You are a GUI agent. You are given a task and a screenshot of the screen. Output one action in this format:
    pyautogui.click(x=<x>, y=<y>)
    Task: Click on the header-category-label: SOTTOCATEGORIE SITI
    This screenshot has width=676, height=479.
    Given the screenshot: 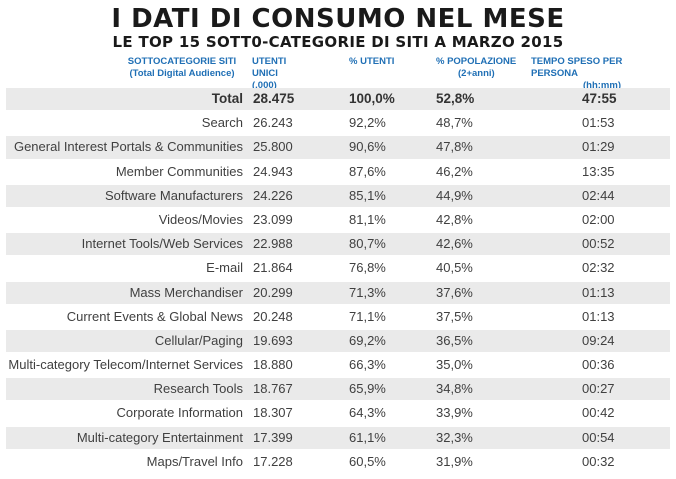 What is the action you would take?
    pyautogui.click(x=182, y=61)
    